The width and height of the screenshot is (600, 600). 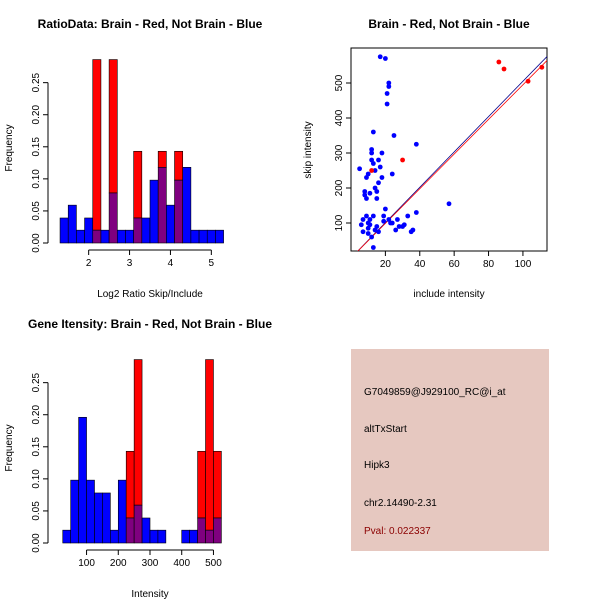 What do you see at coordinates (386, 264) in the screenshot?
I see `scatter-xtick-label-0: 20` at bounding box center [386, 264].